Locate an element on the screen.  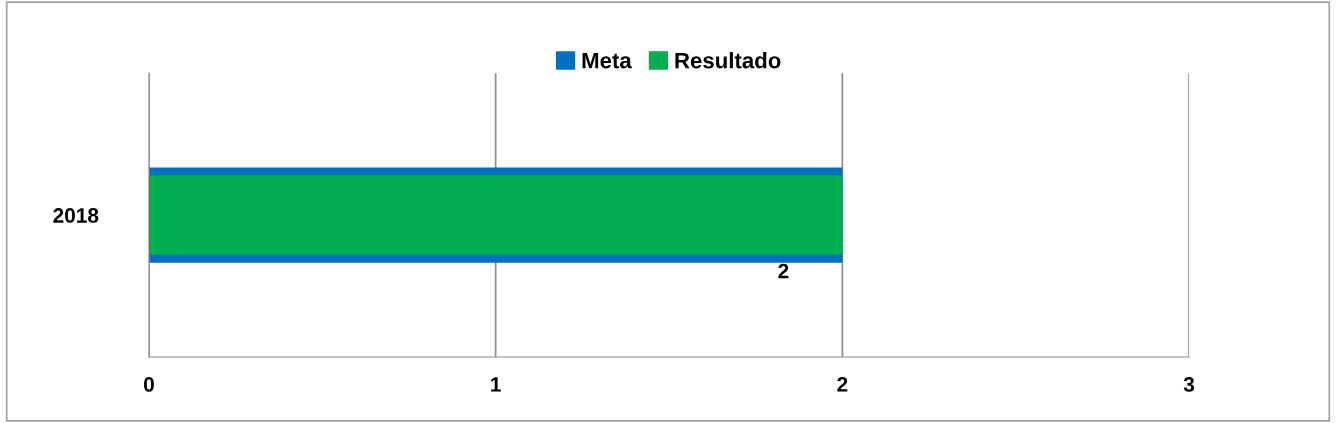
x-tick-label: 2 is located at coordinates (842, 384).